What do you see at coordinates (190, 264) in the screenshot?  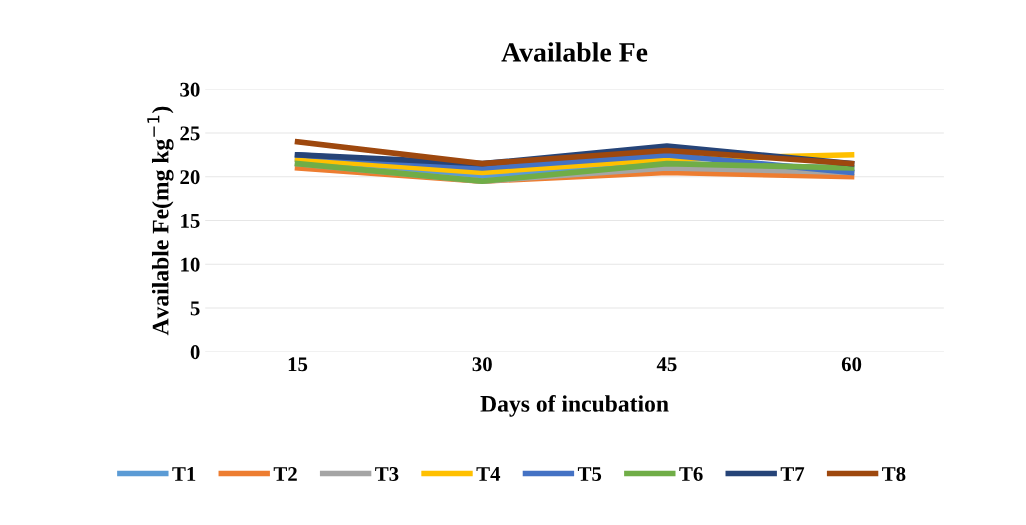 I see `y-tick-label: 10` at bounding box center [190, 264].